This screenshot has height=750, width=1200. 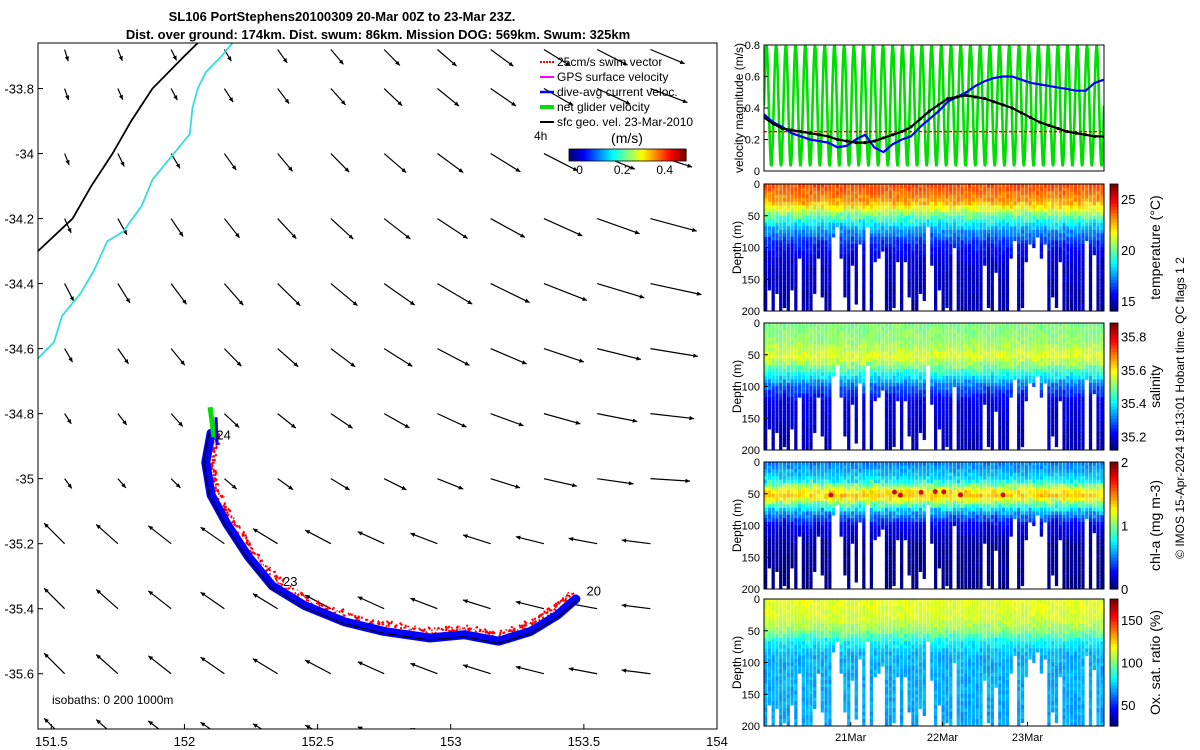 What do you see at coordinates (754, 217) in the screenshot?
I see `temperature-ytick-label: 50` at bounding box center [754, 217].